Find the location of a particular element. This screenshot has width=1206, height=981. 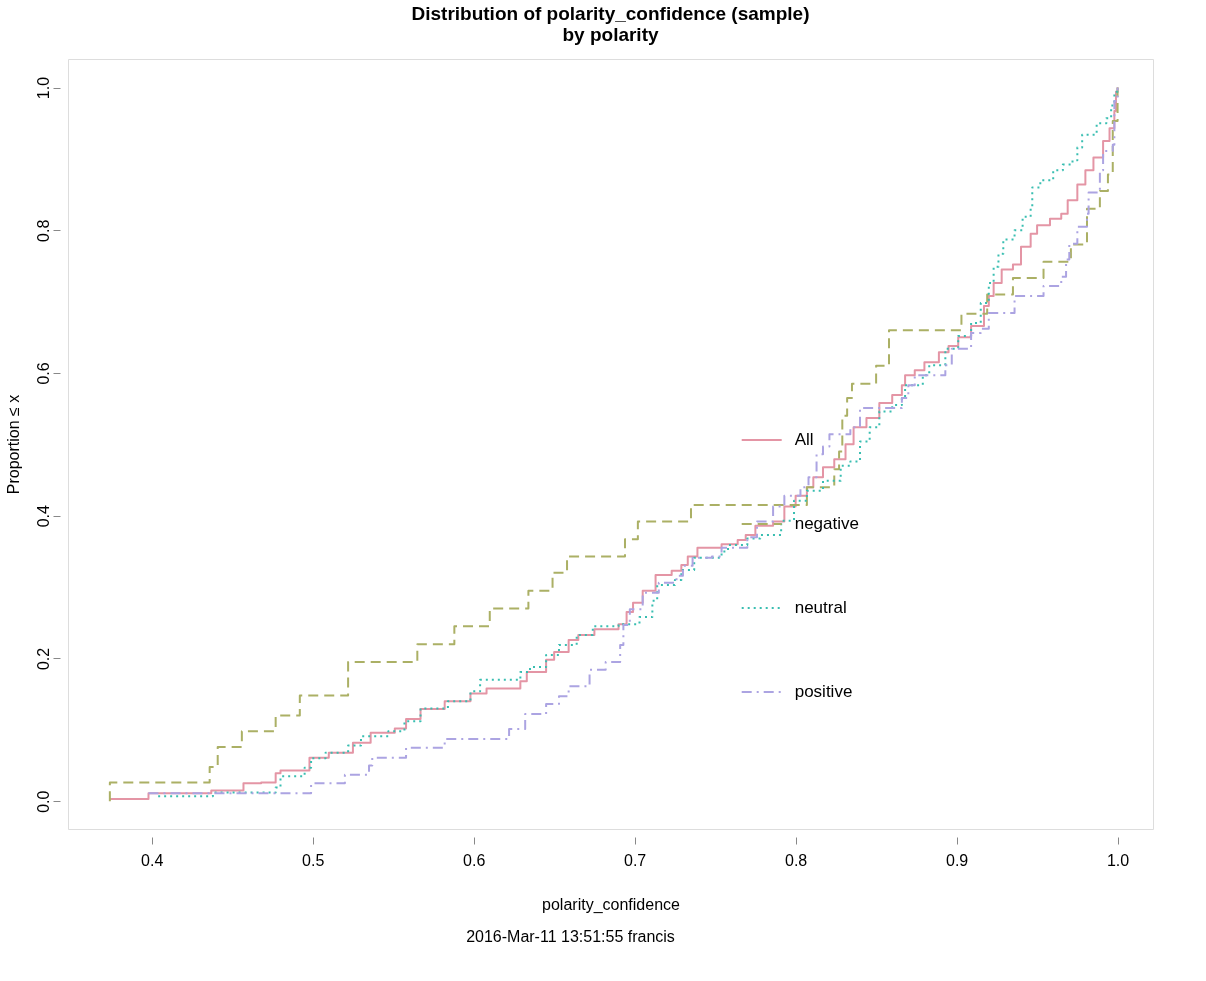

x-tick-label: 0.4 is located at coordinates (152, 860).